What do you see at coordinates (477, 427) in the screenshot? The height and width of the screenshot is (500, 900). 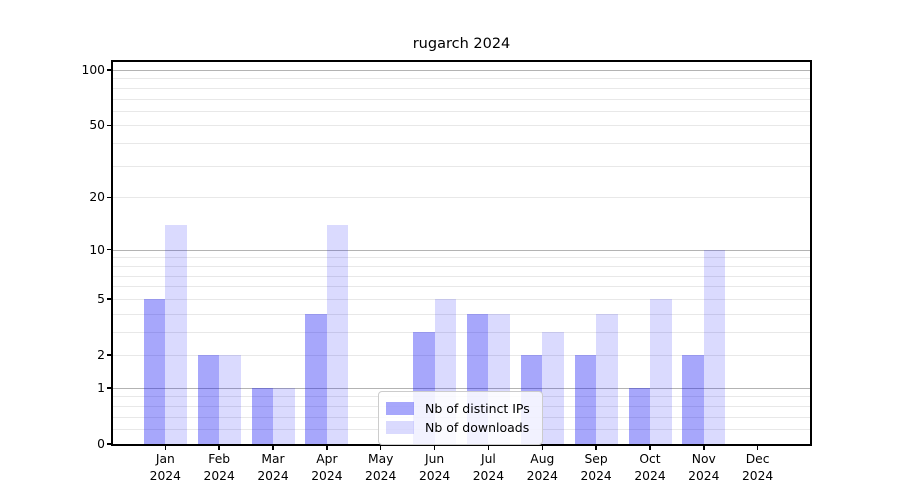 I see `legend-label-downloads: Nb of downloads` at bounding box center [477, 427].